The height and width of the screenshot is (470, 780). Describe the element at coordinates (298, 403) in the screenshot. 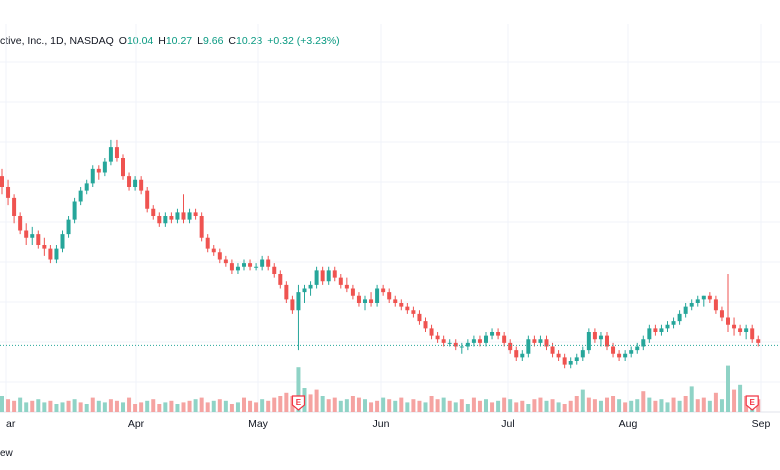

I see `earnings-marker: E` at that location.